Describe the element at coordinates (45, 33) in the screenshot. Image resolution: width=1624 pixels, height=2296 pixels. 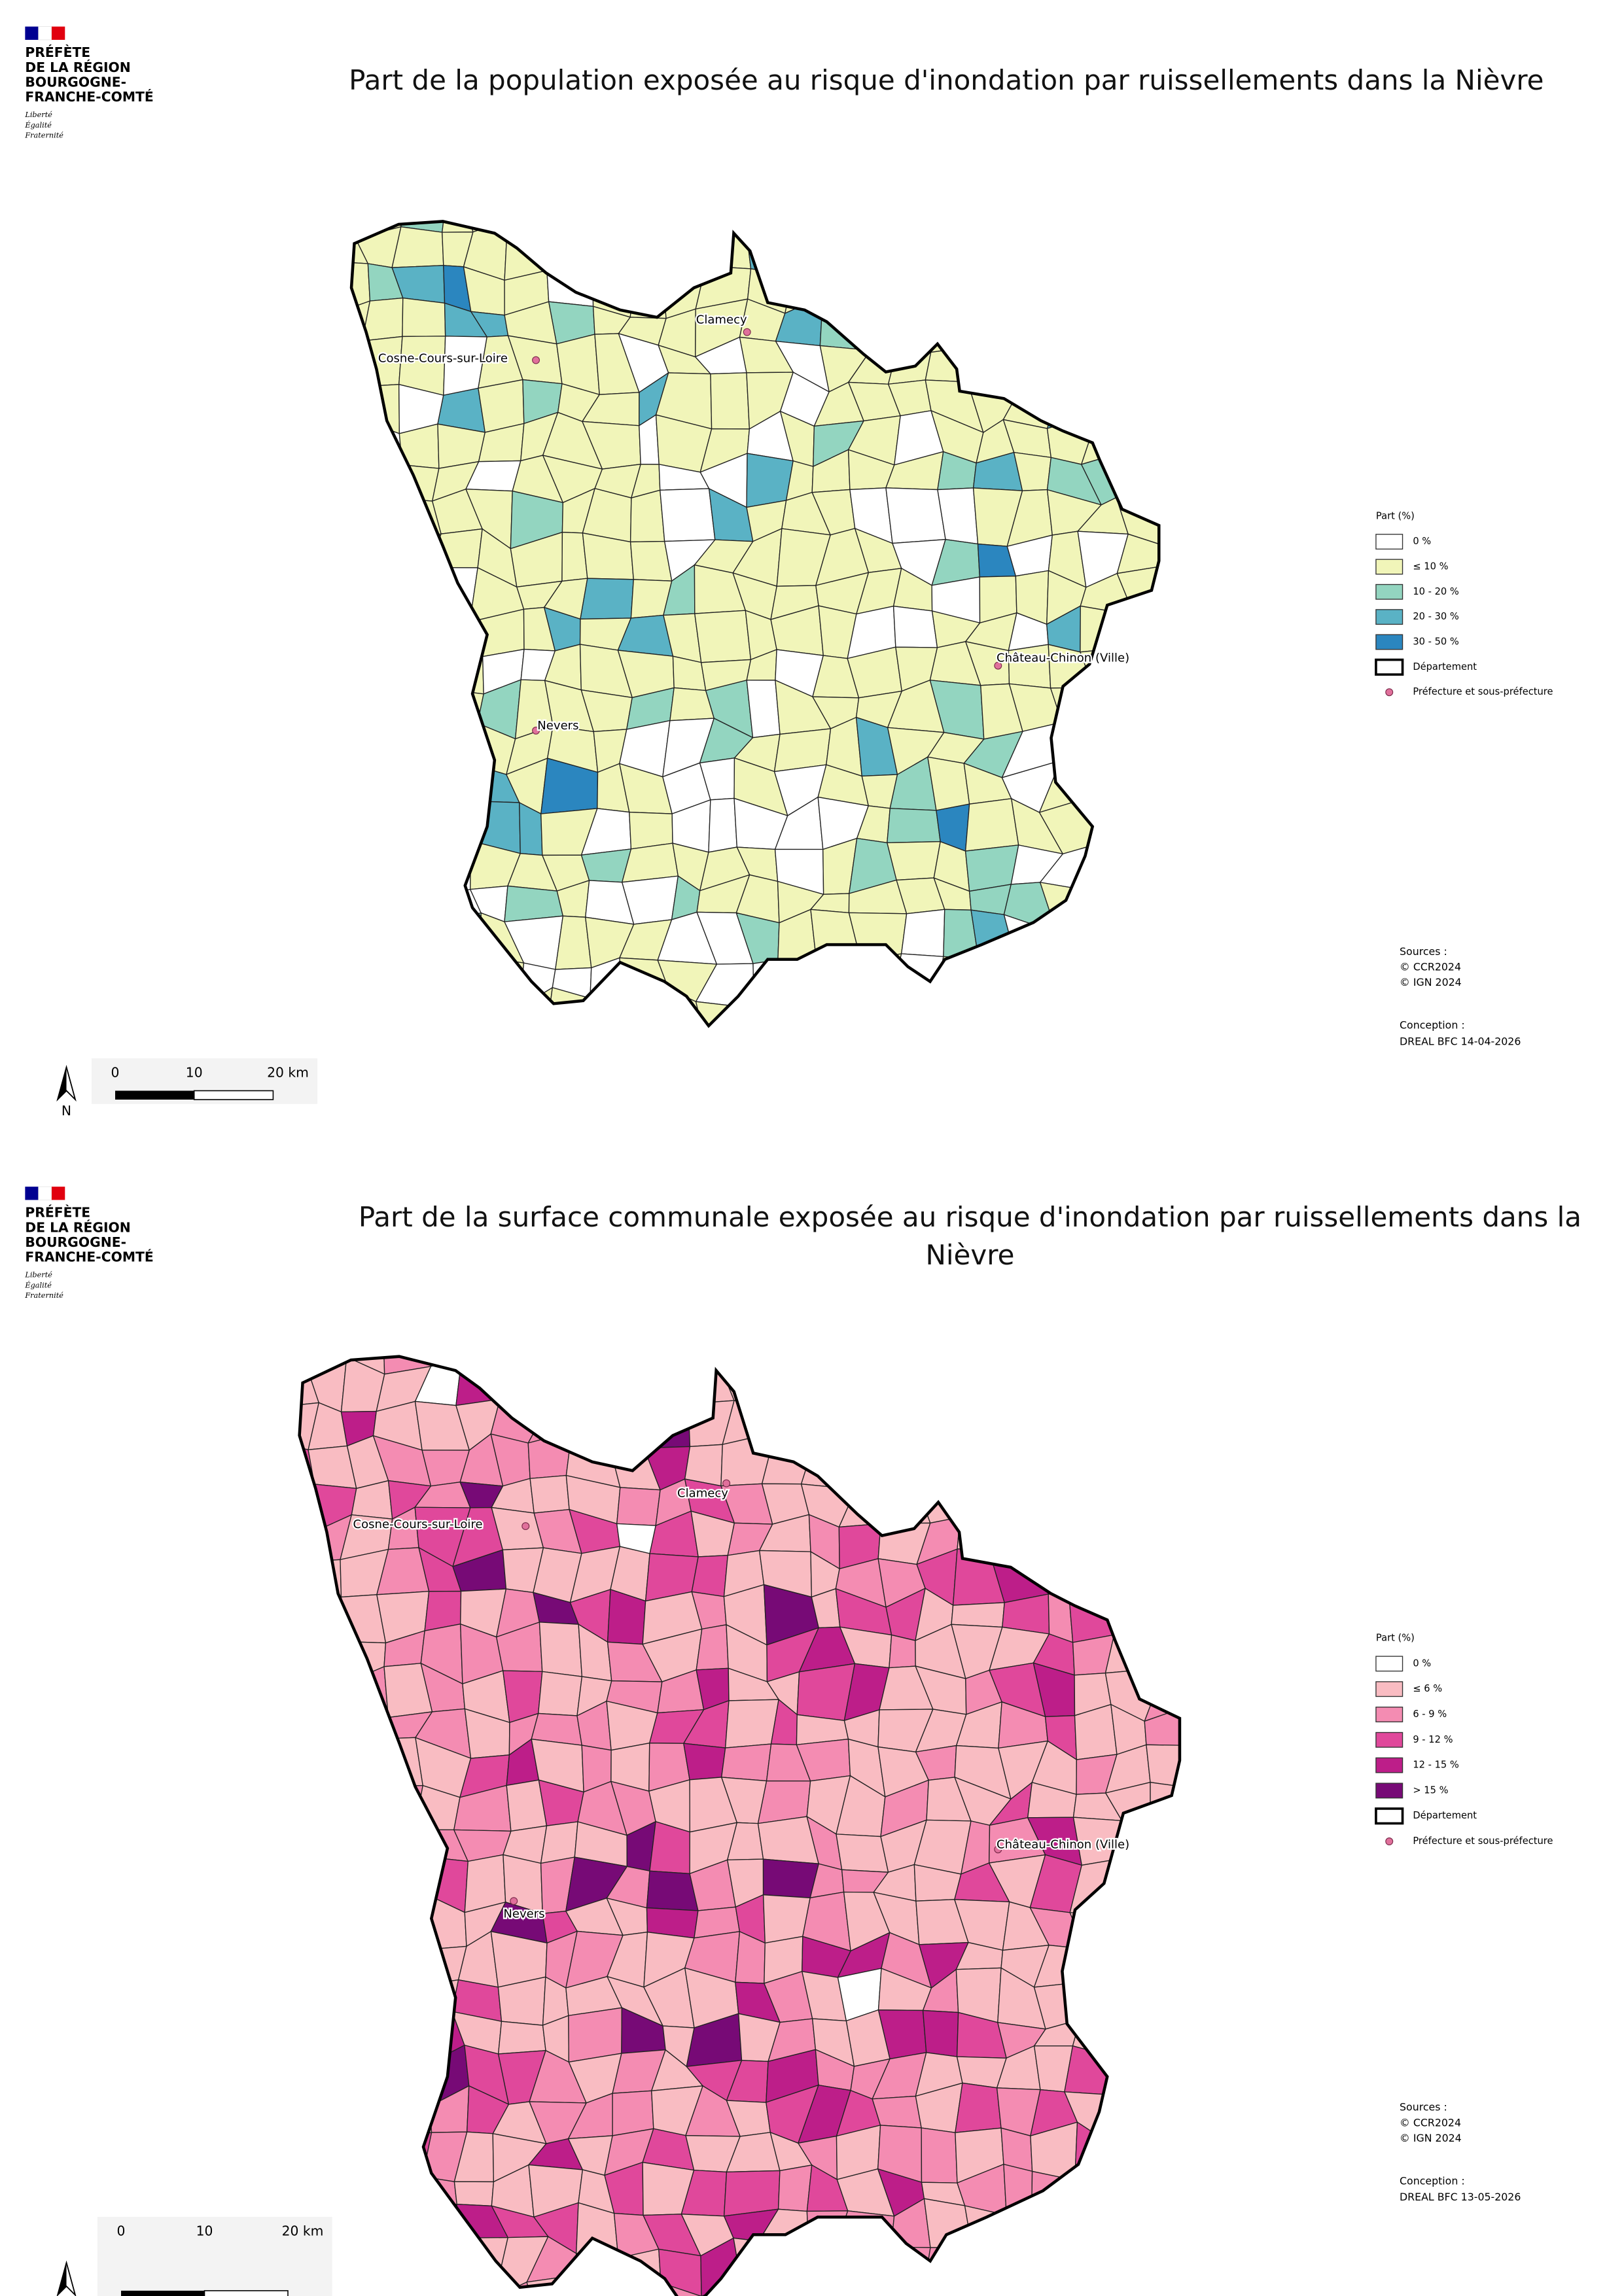
I see `logo-flag` at that location.